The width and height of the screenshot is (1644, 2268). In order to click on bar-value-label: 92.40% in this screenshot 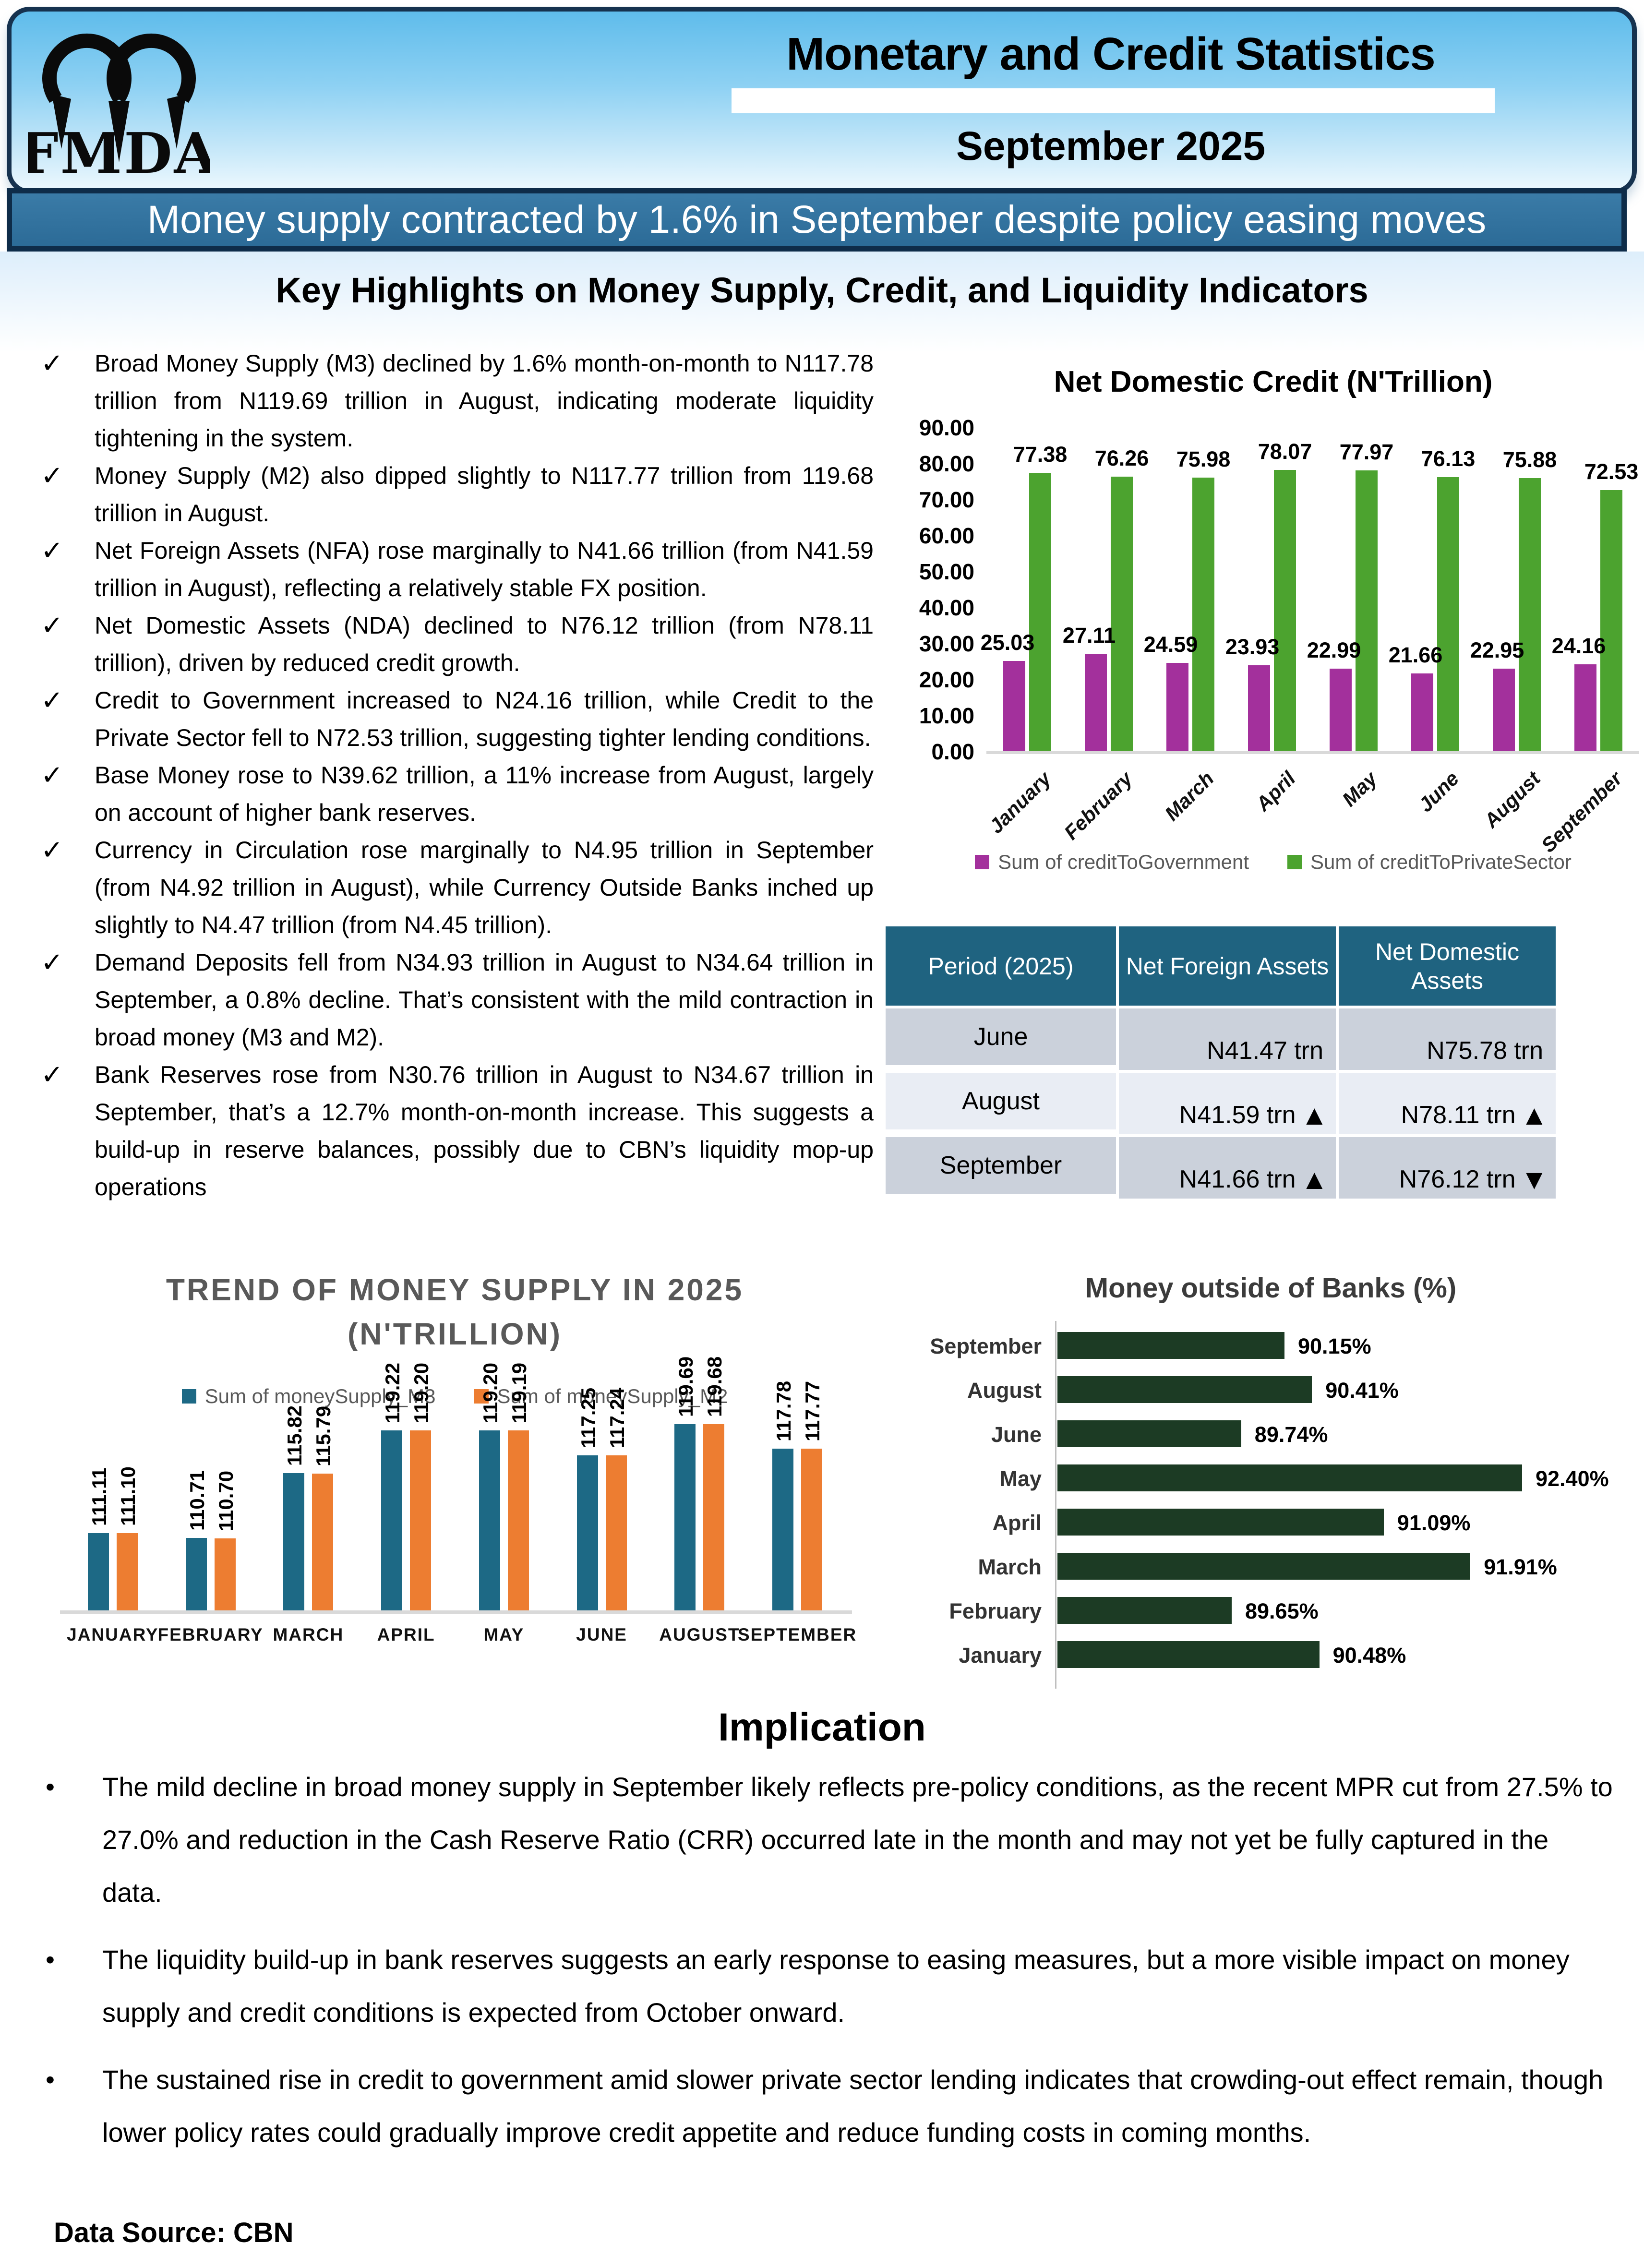, I will do `click(1572, 1478)`.